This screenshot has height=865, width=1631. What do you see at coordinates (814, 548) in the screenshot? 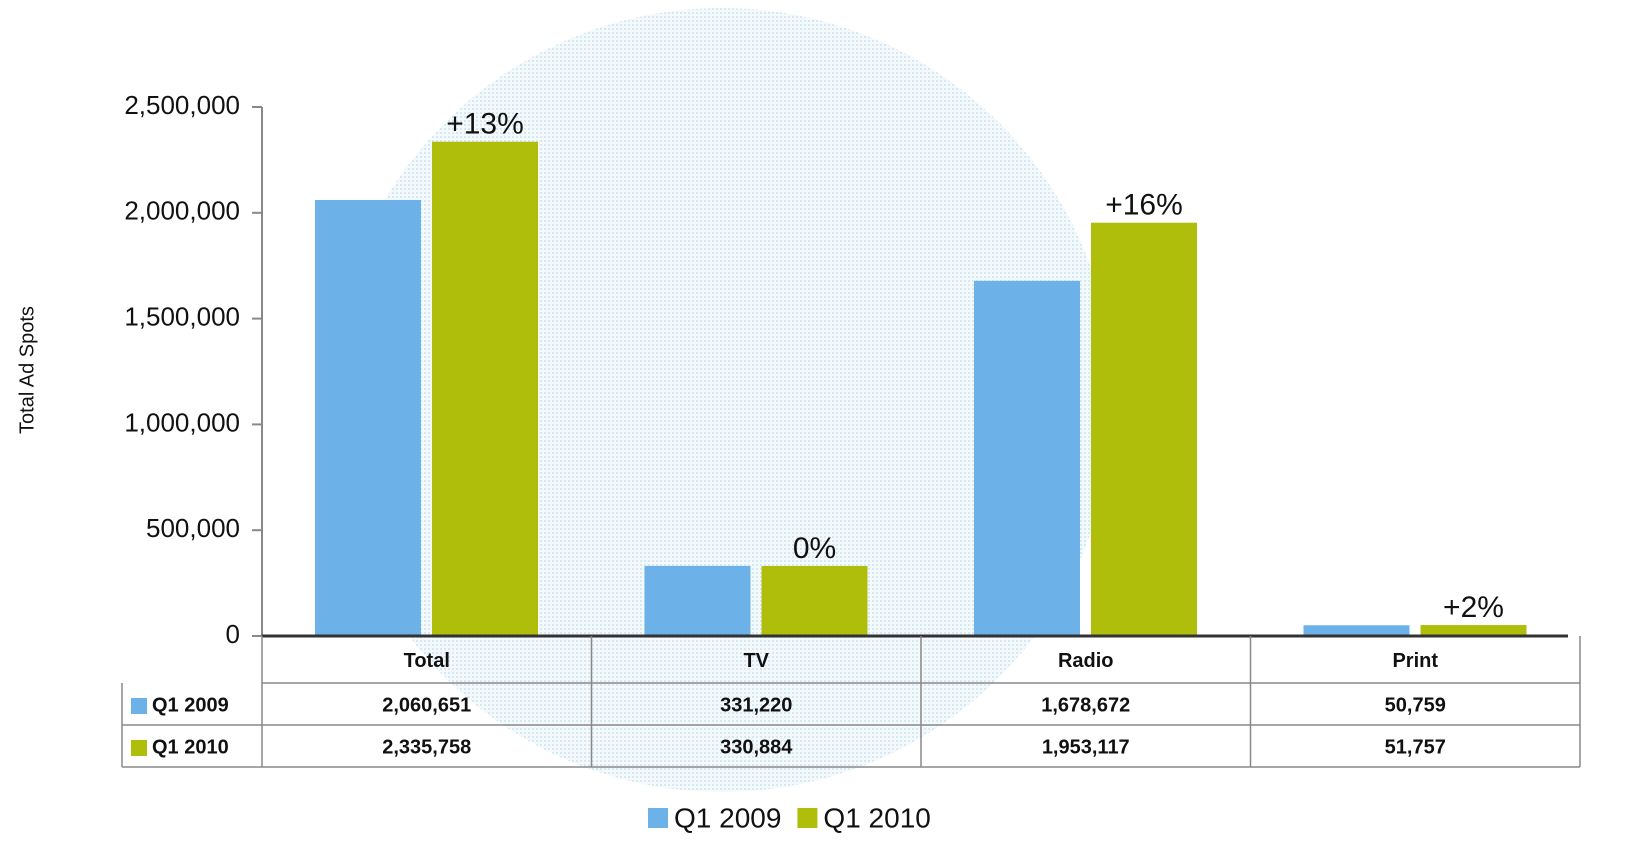
I see `annotation: 0%` at bounding box center [814, 548].